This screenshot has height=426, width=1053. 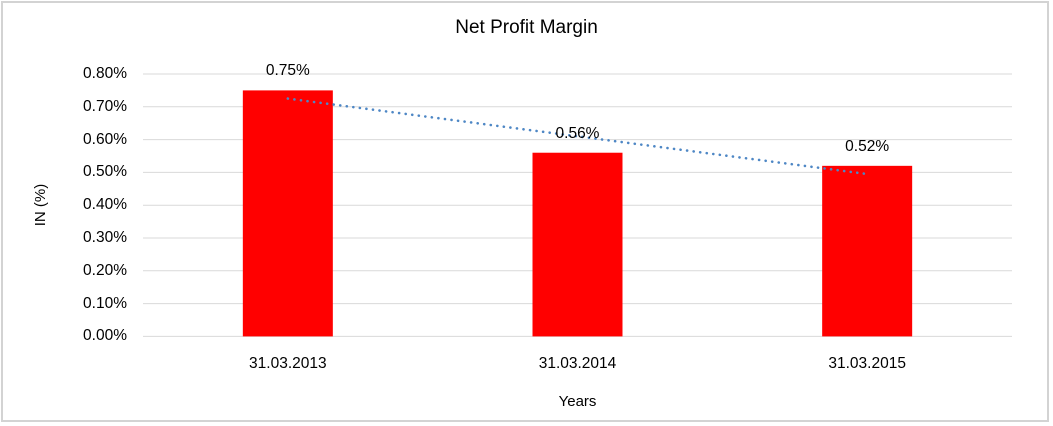 I want to click on y-tick-label: 0.00%, so click(x=105, y=336).